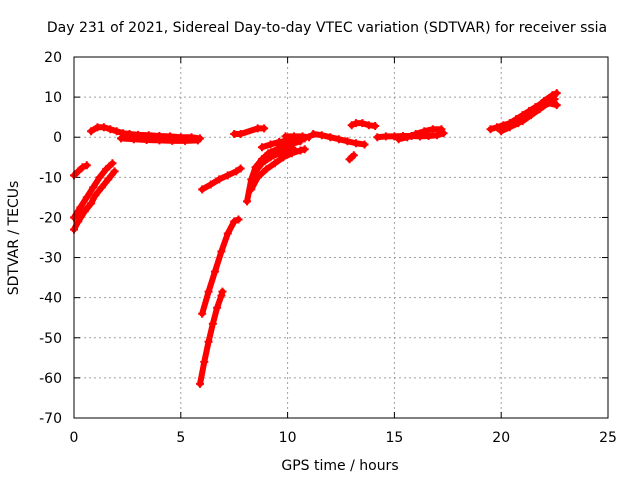 This screenshot has height=480, width=640. Describe the element at coordinates (220, 266) in the screenshot. I see `series-track-f` at that location.